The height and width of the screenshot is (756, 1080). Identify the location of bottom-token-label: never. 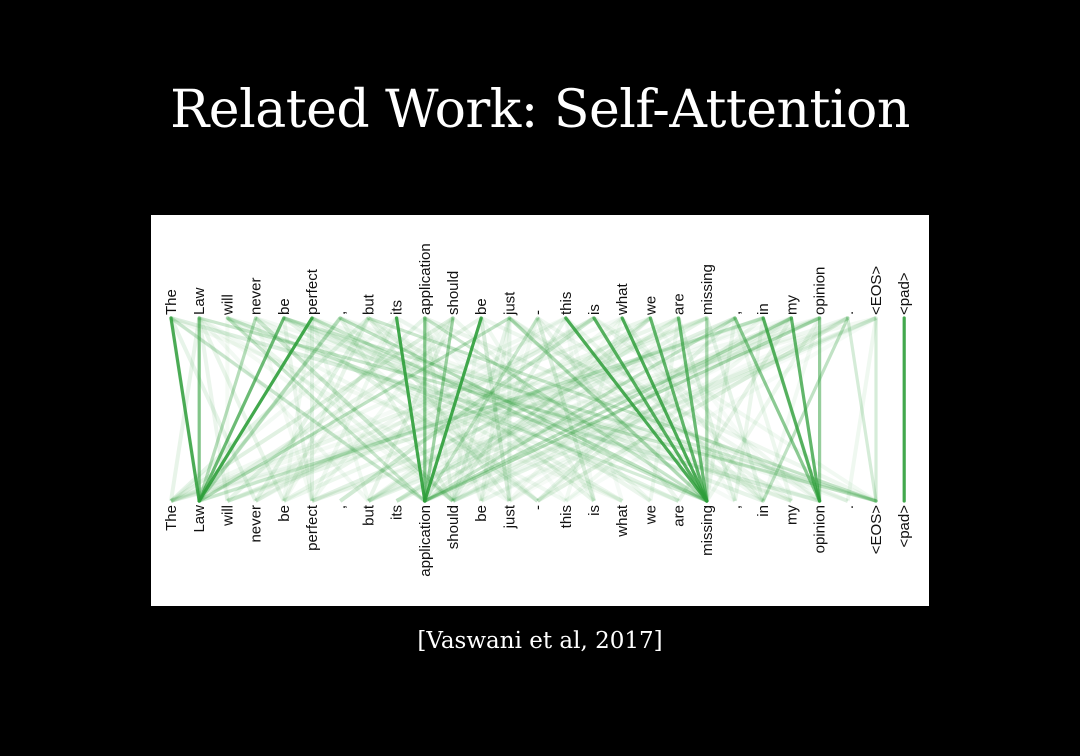
(256, 524).